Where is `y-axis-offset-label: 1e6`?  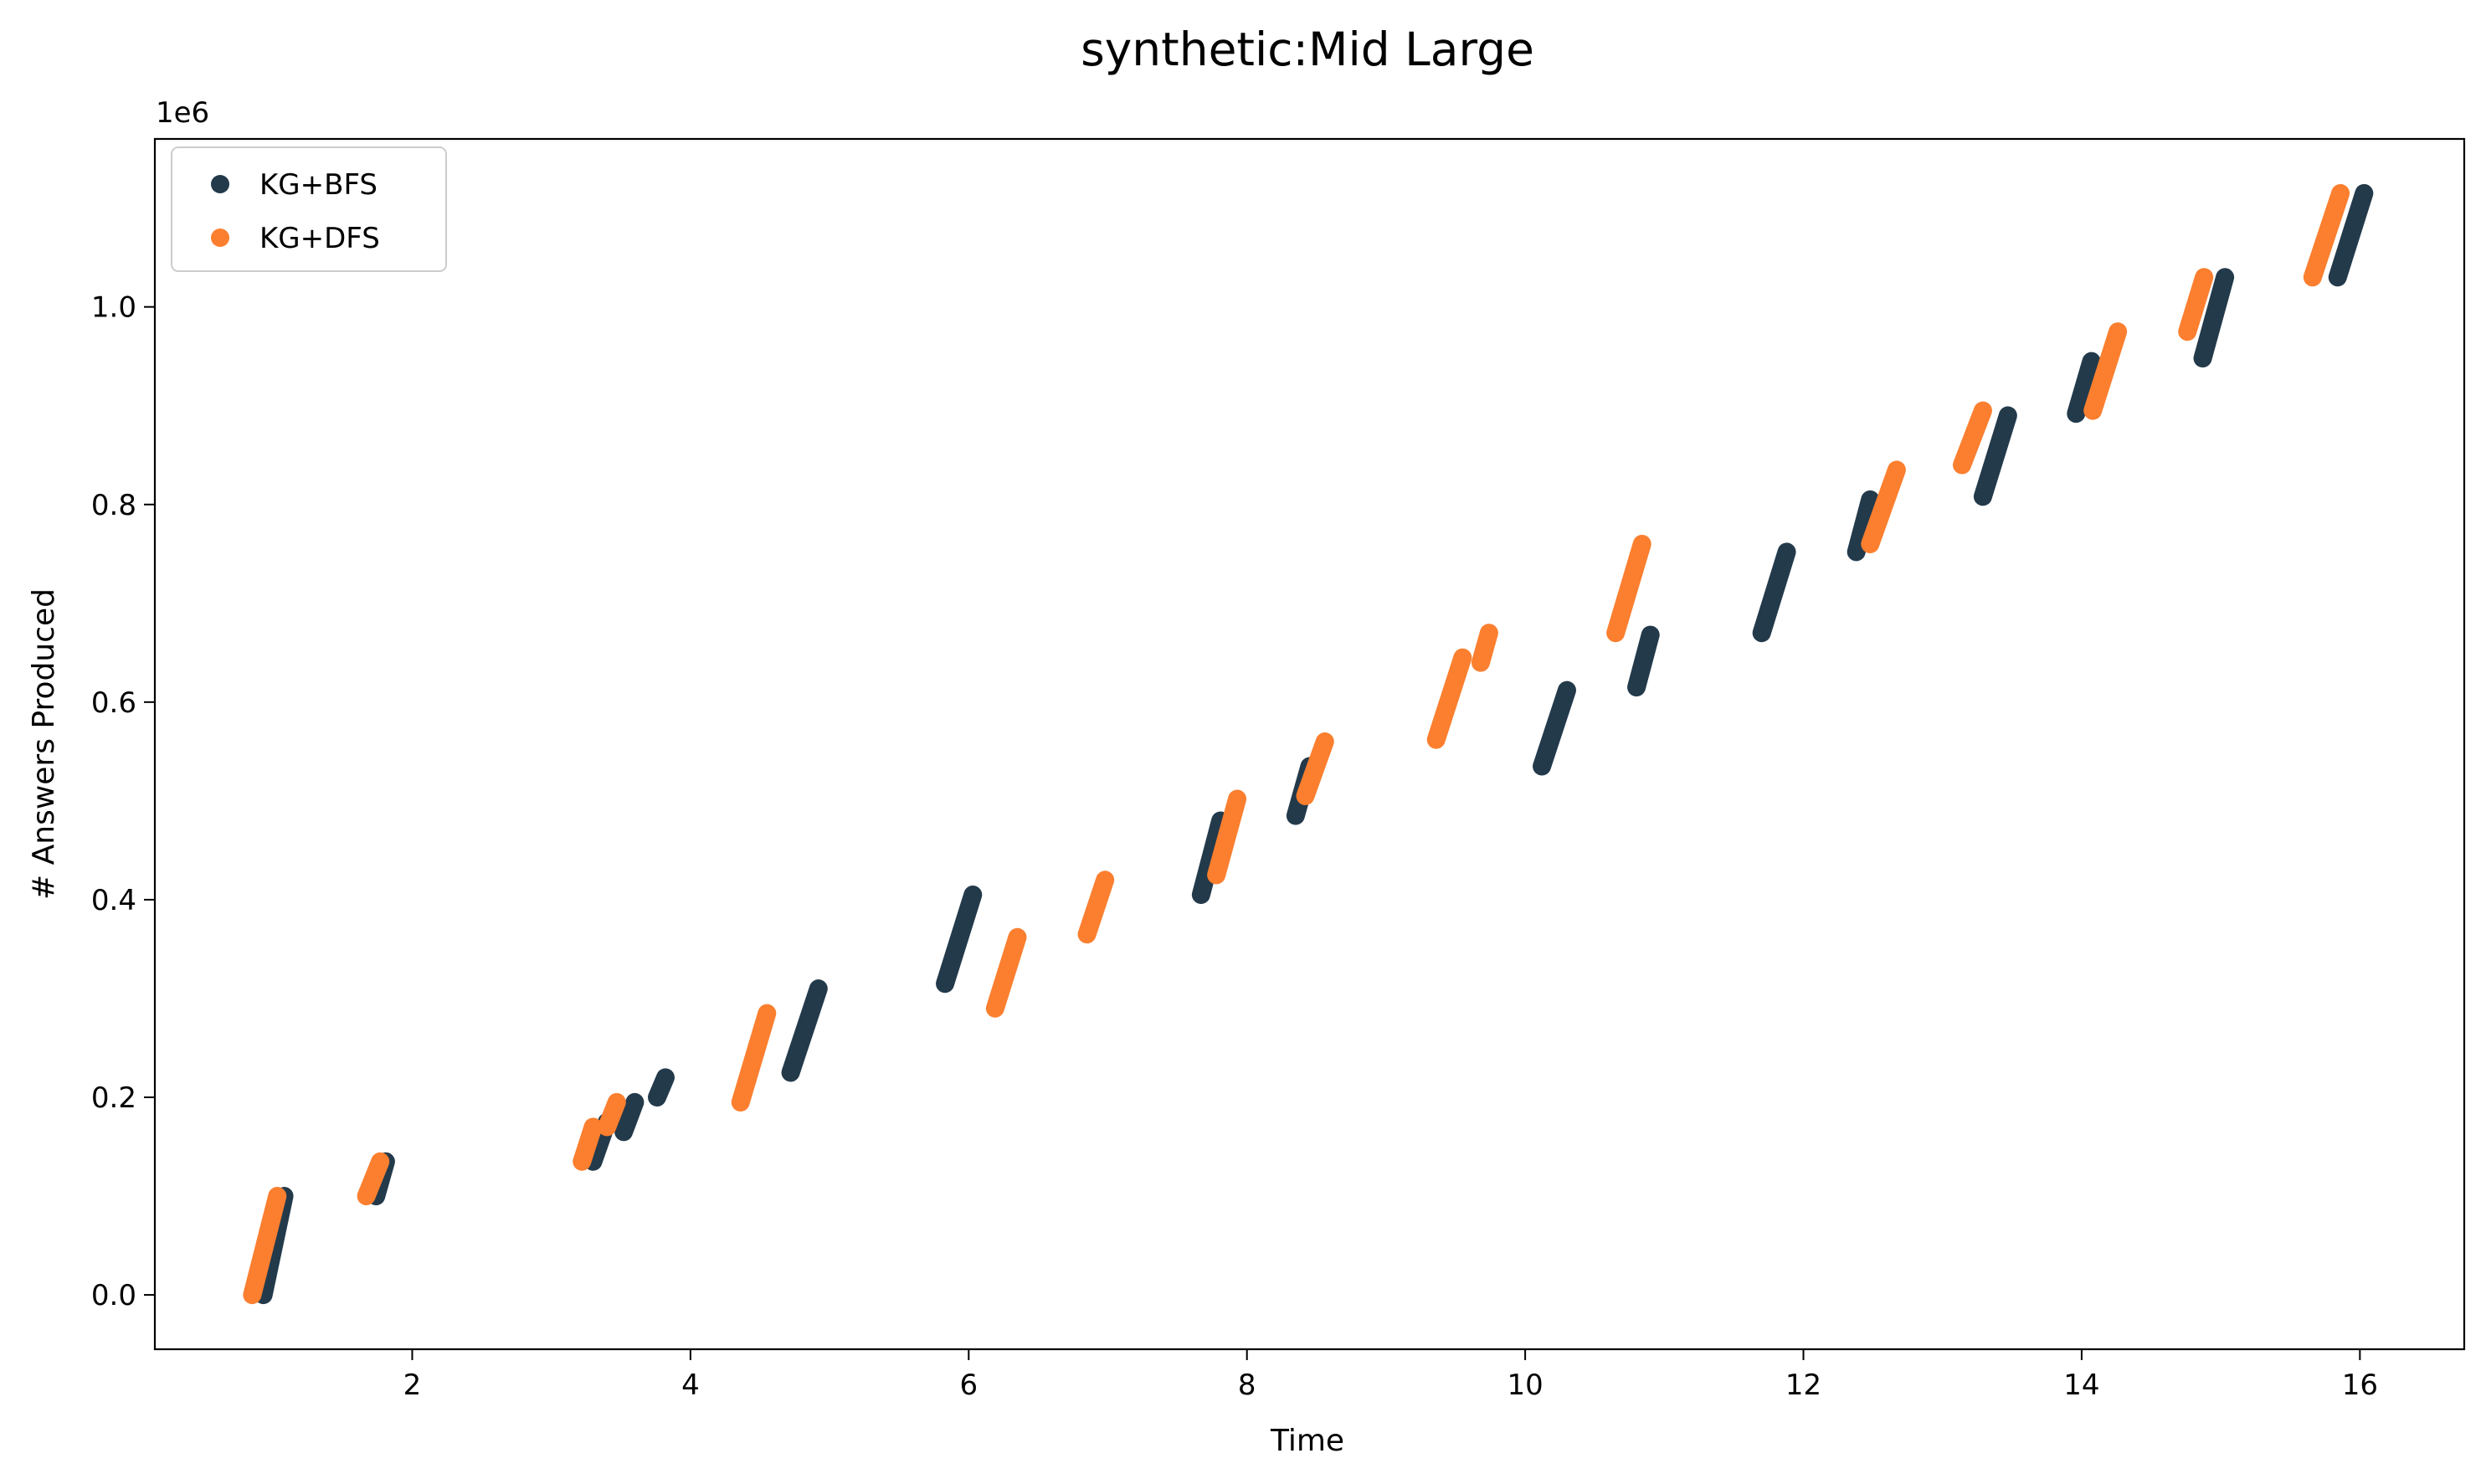 y-axis-offset-label: 1e6 is located at coordinates (182, 113).